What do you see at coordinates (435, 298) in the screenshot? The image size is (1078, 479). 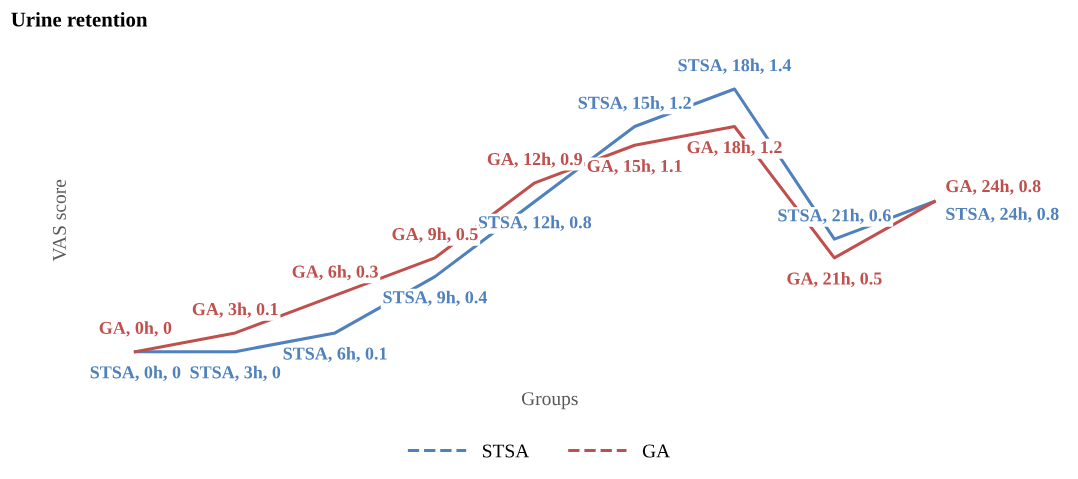 I see `data-label: STSA, 9h, 0.4` at bounding box center [435, 298].